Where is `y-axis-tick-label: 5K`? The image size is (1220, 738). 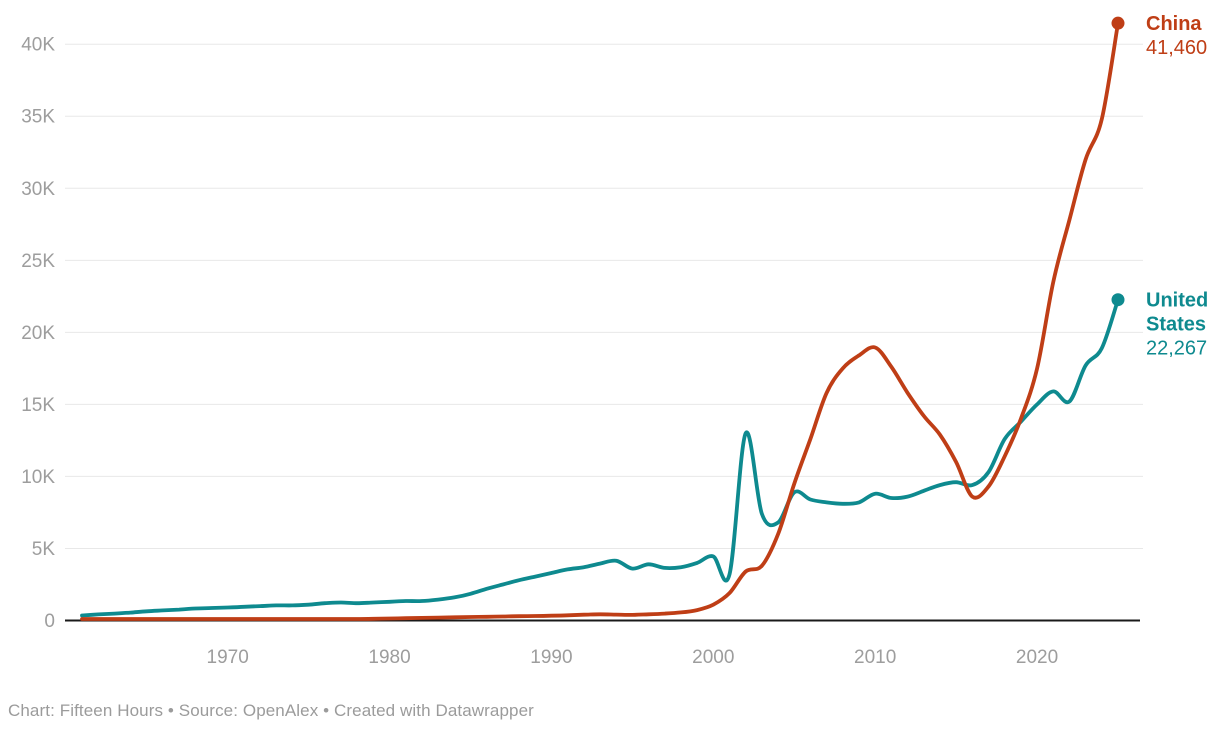
y-axis-tick-label: 5K is located at coordinates (44, 549).